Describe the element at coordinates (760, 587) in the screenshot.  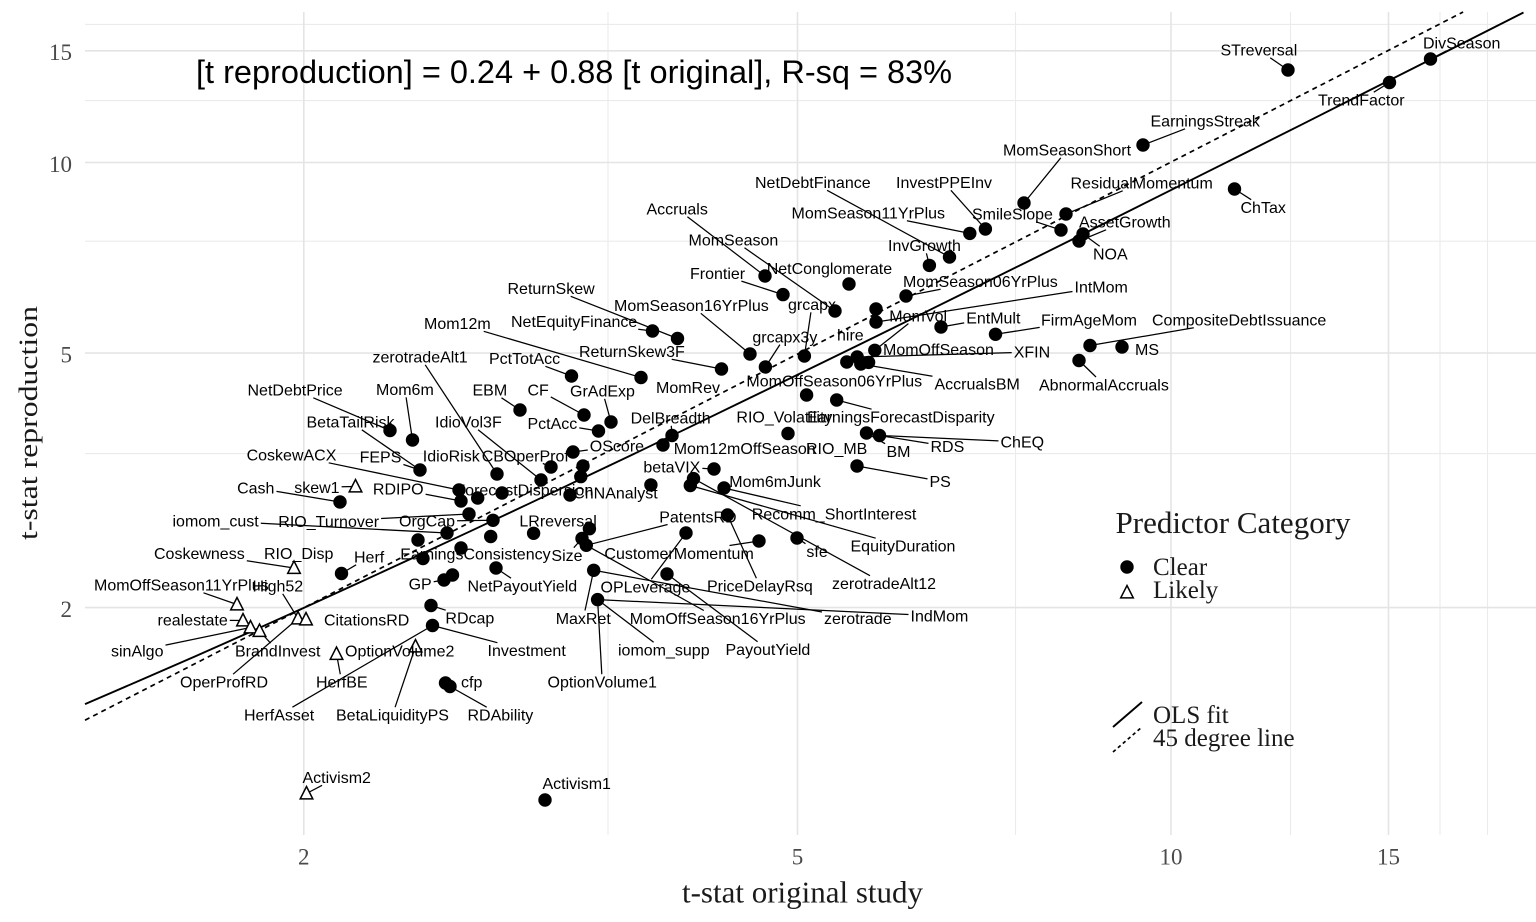
I see `svg-text: PriceDelayRsq` at that location.